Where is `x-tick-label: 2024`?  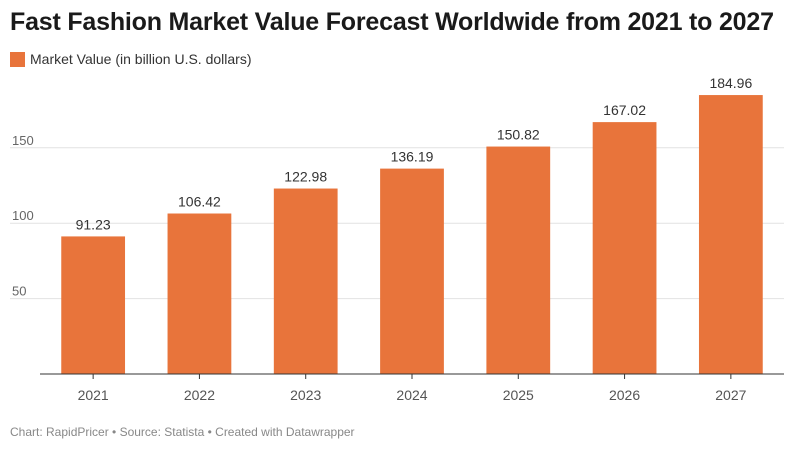
x-tick-label: 2024 is located at coordinates (411, 395).